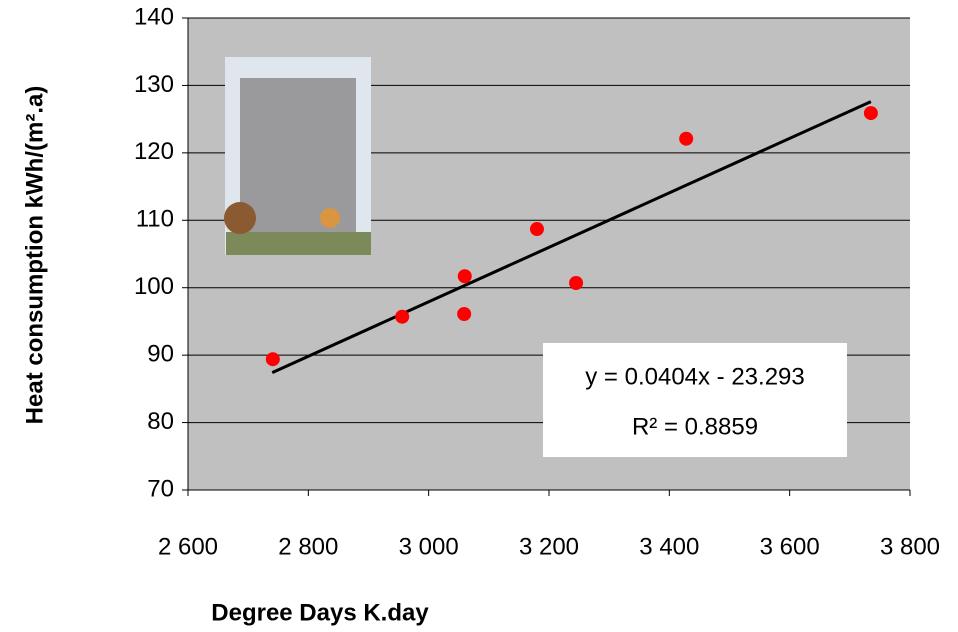  I want to click on equation-box, so click(695, 400).